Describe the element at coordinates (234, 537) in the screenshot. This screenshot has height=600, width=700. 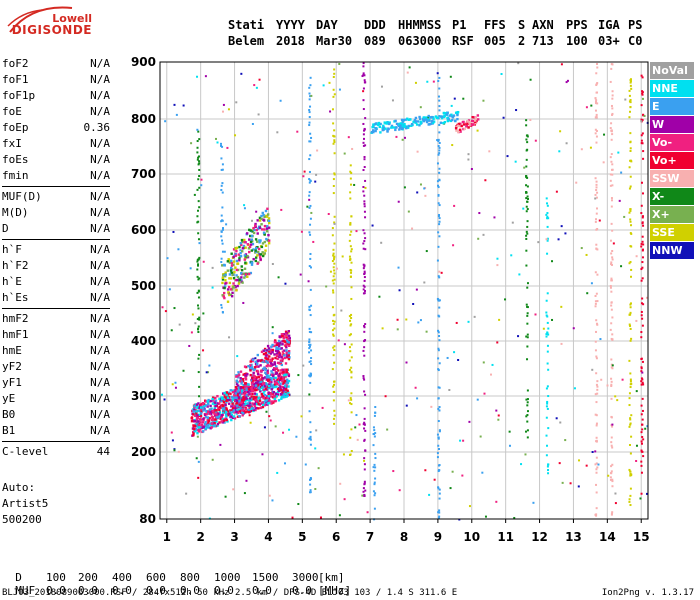
I see `x-tick-label: 3` at that location.